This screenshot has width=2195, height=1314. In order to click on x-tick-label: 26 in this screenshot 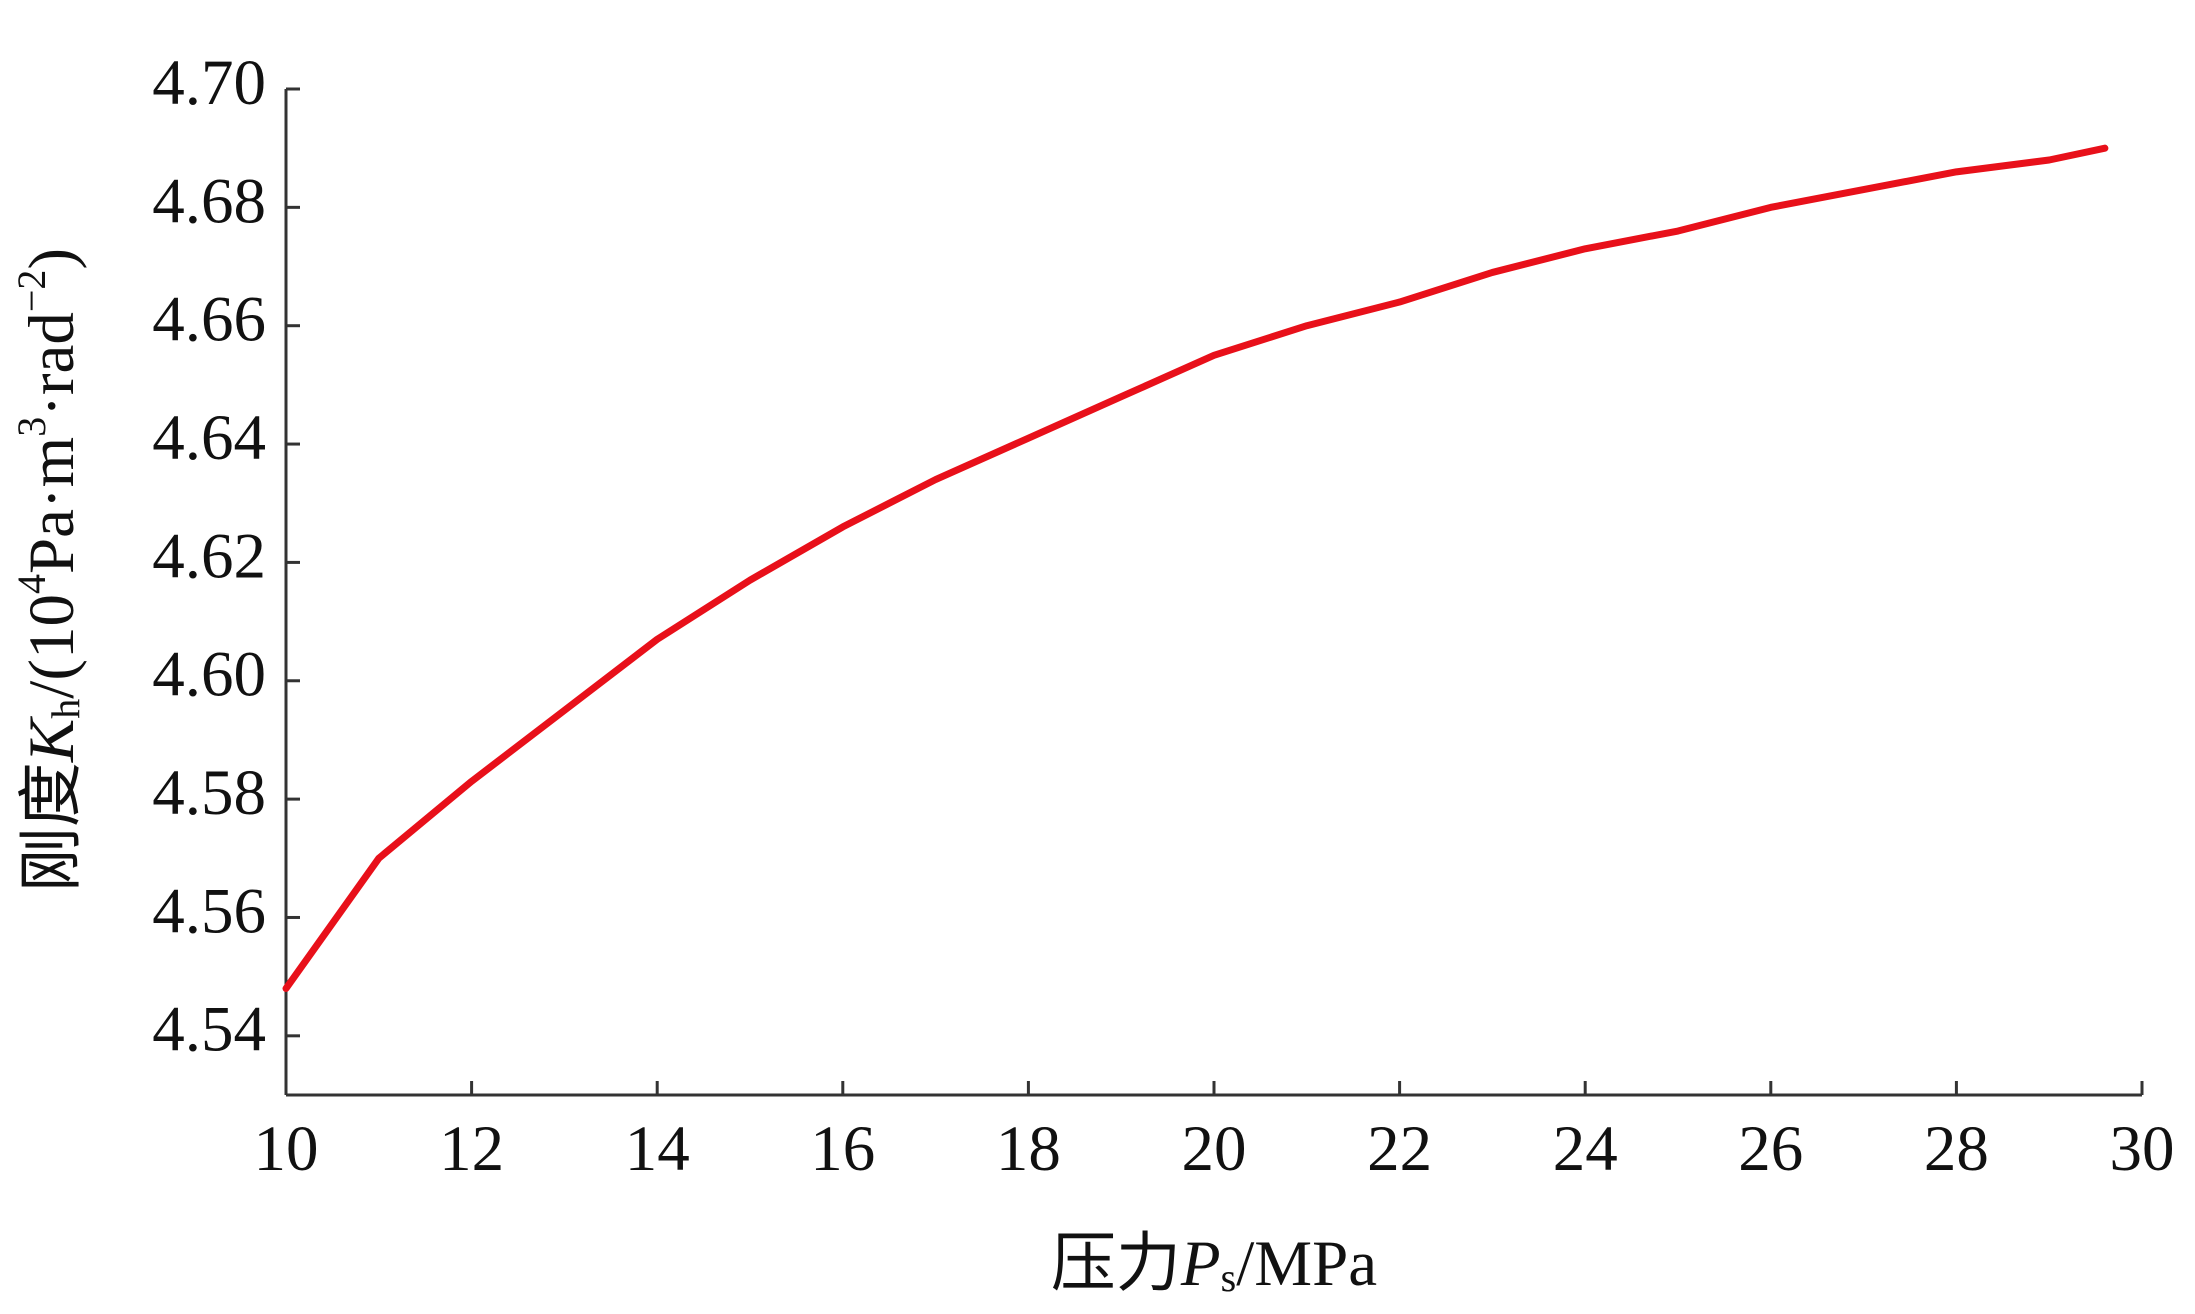, I will do `click(1770, 1149)`.